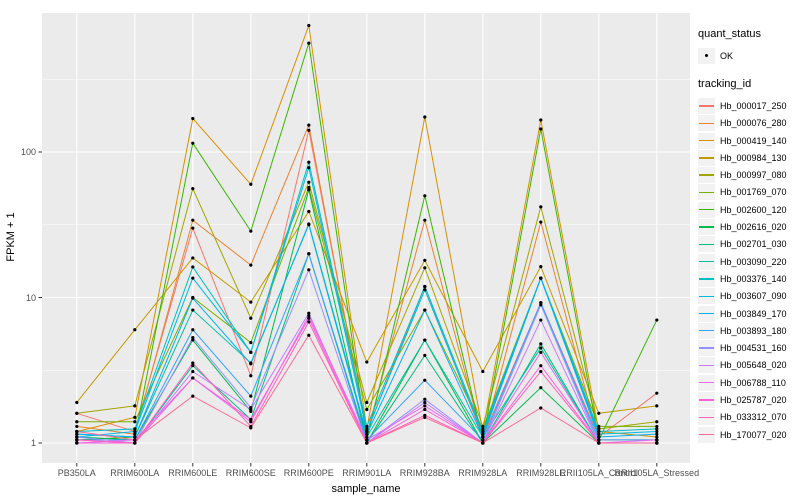  Describe the element at coordinates (76, 473) in the screenshot. I see `x-tick-label: PB350LA` at that location.